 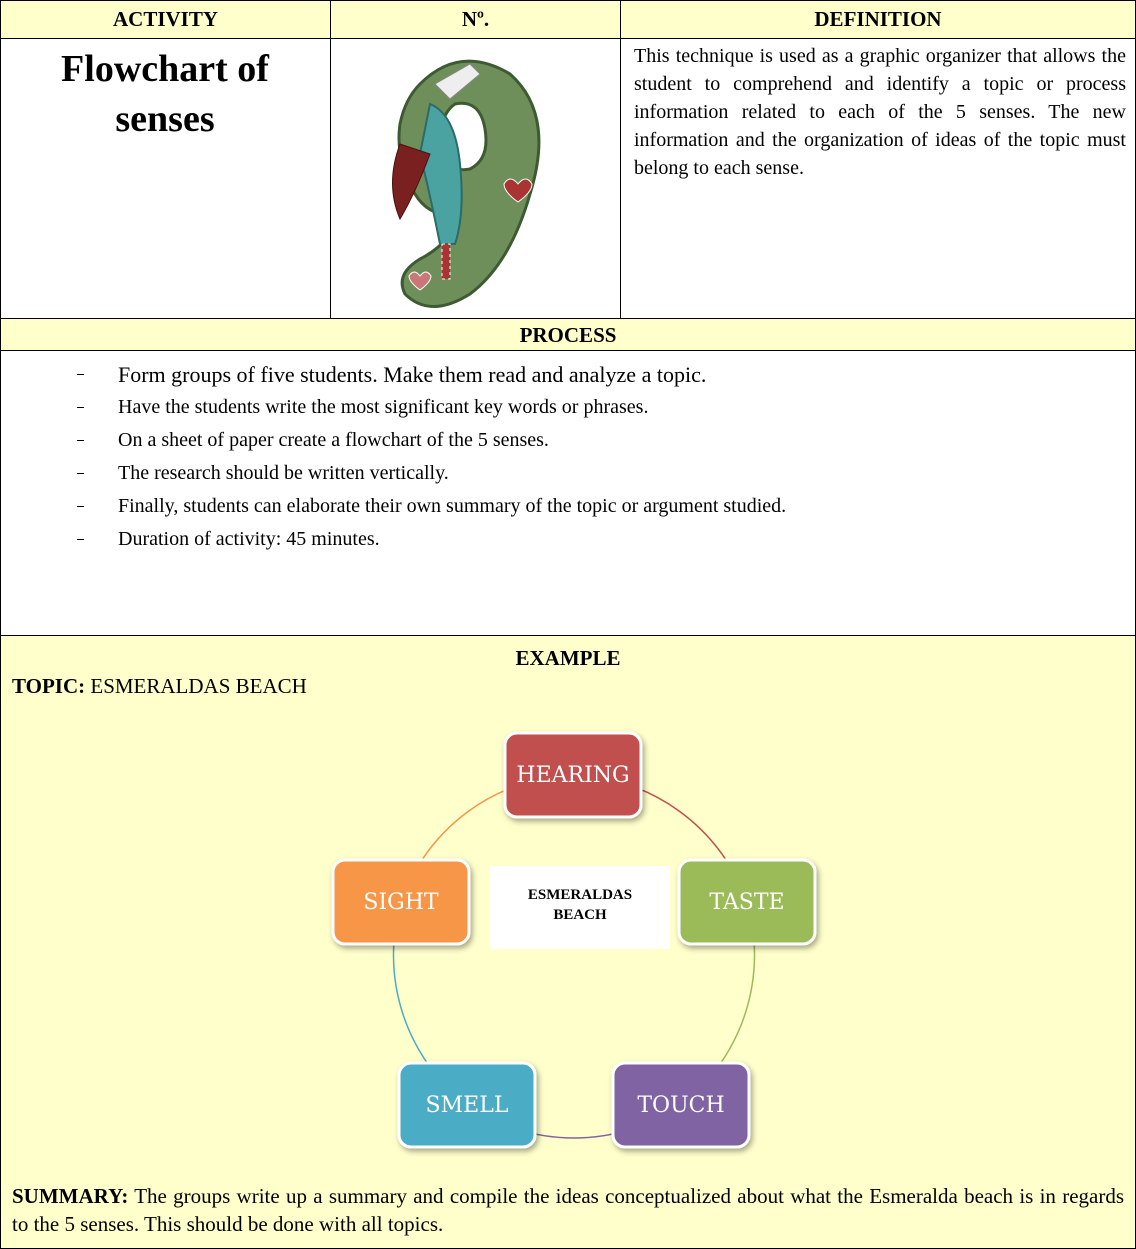 I want to click on process-step: Duration of activity: 45 minutes., so click(x=595, y=539).